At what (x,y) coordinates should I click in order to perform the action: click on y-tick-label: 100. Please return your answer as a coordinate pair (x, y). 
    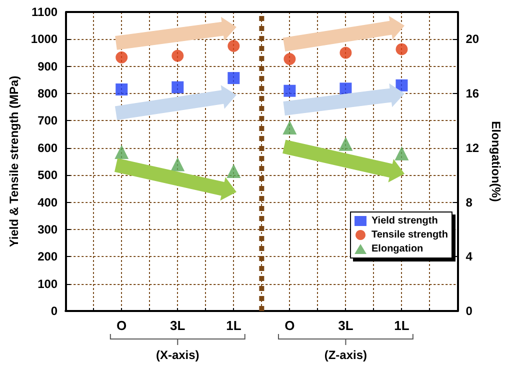
    Looking at the image, I should click on (48, 283).